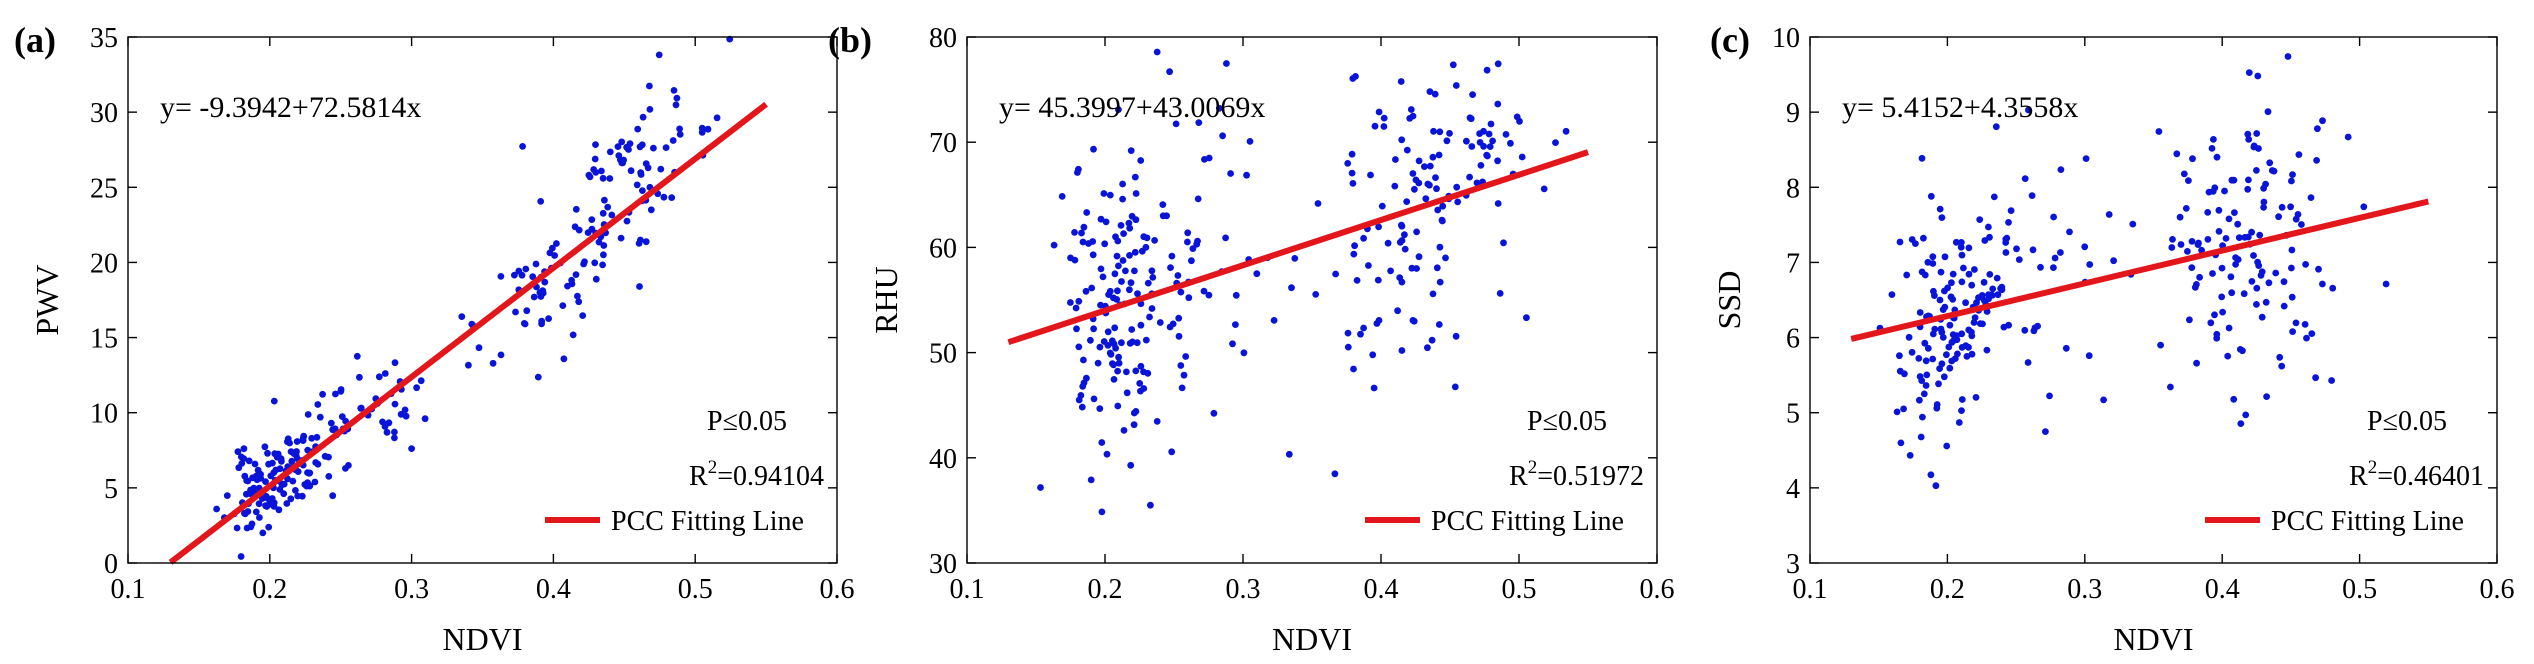  Describe the element at coordinates (850, 40) in the screenshot. I see `panel-label: (b)` at that location.